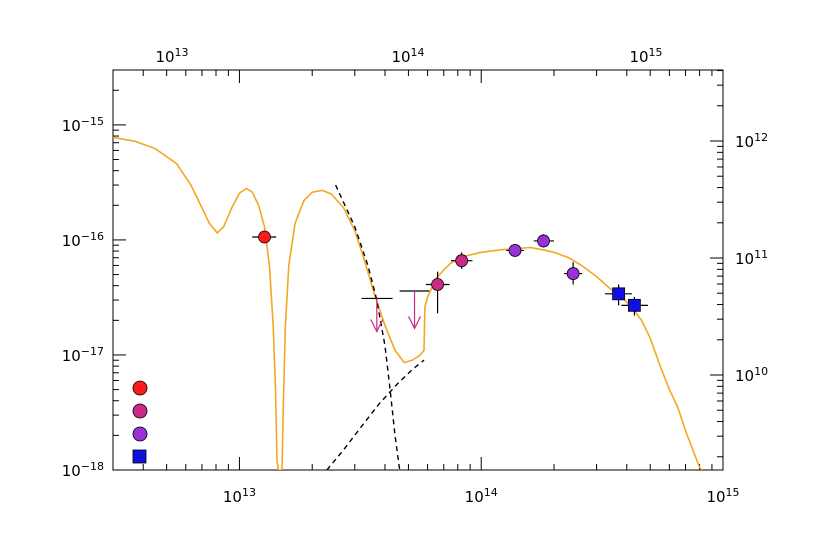  What do you see at coordinates (418, 52) in the screenshot?
I see `x-top-tick-label-part: 14` at bounding box center [418, 52].